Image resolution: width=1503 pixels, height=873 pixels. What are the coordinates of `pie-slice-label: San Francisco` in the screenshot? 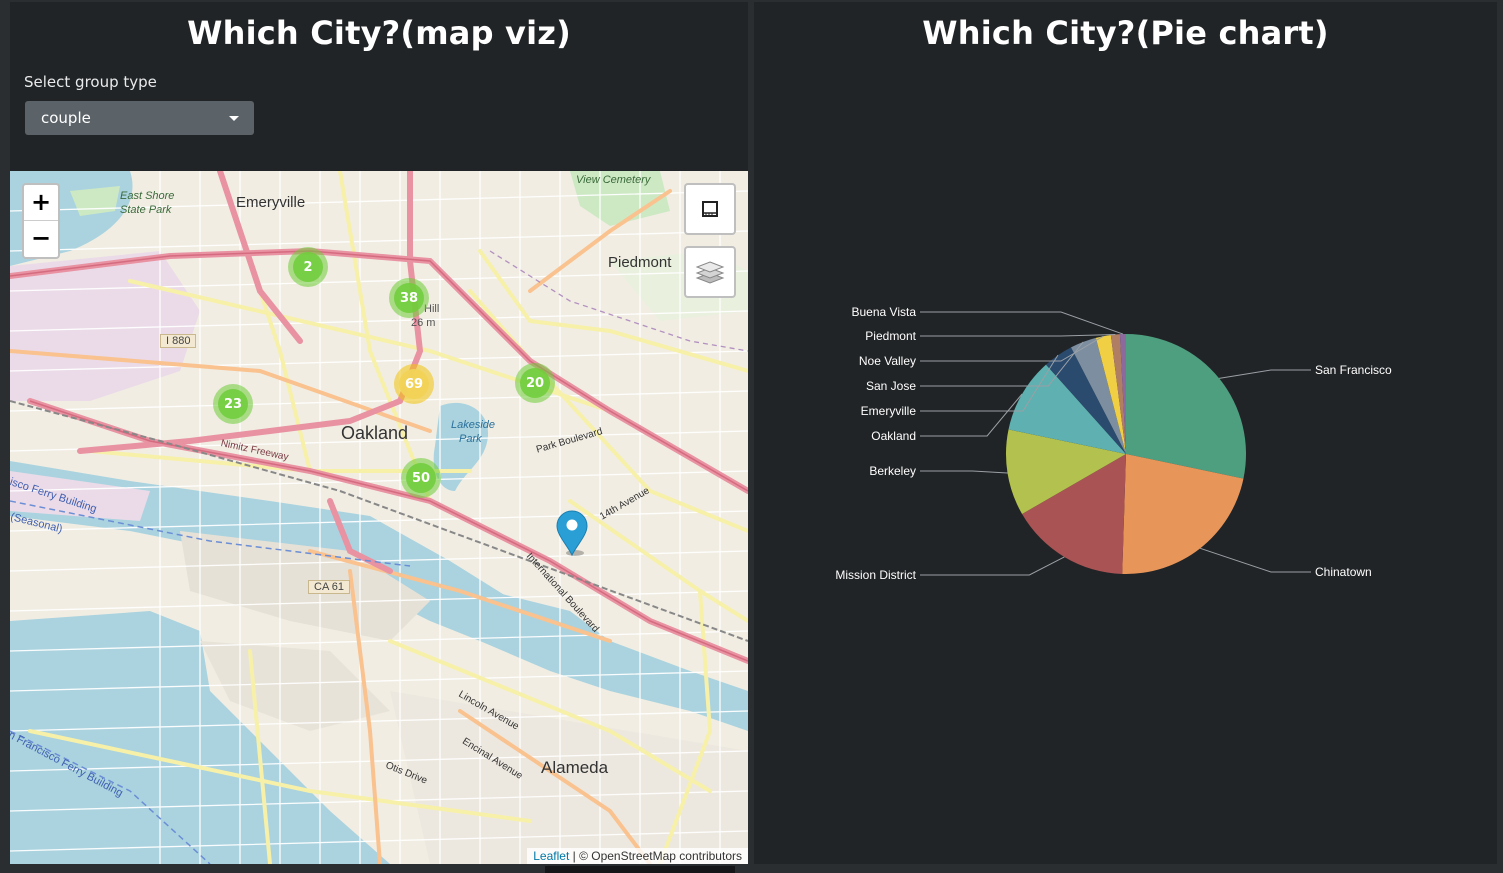 It's located at (1353, 370).